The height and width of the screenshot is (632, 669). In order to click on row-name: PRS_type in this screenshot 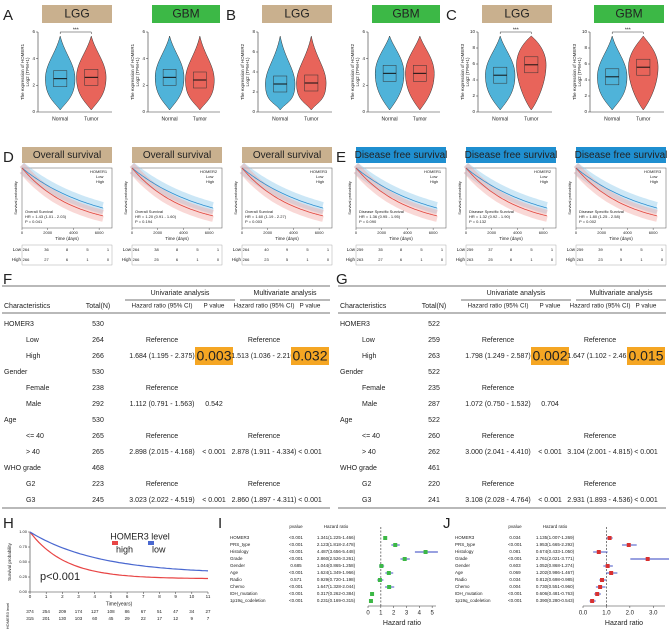, I will do `click(465, 544)`.